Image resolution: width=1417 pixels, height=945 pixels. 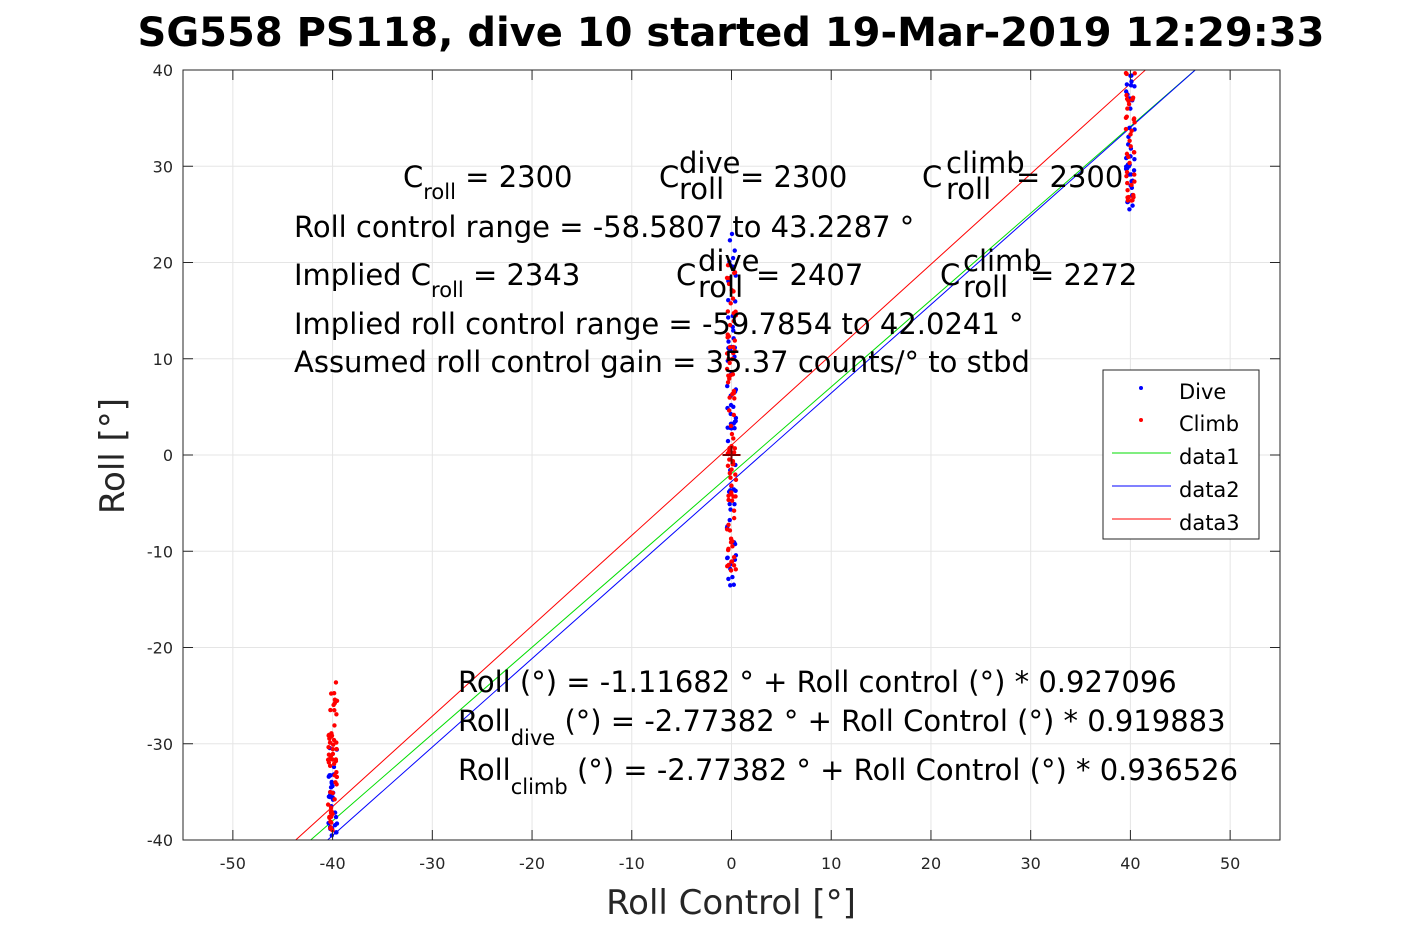 What do you see at coordinates (432, 863) in the screenshot?
I see `x-tick-label: -30` at bounding box center [432, 863].